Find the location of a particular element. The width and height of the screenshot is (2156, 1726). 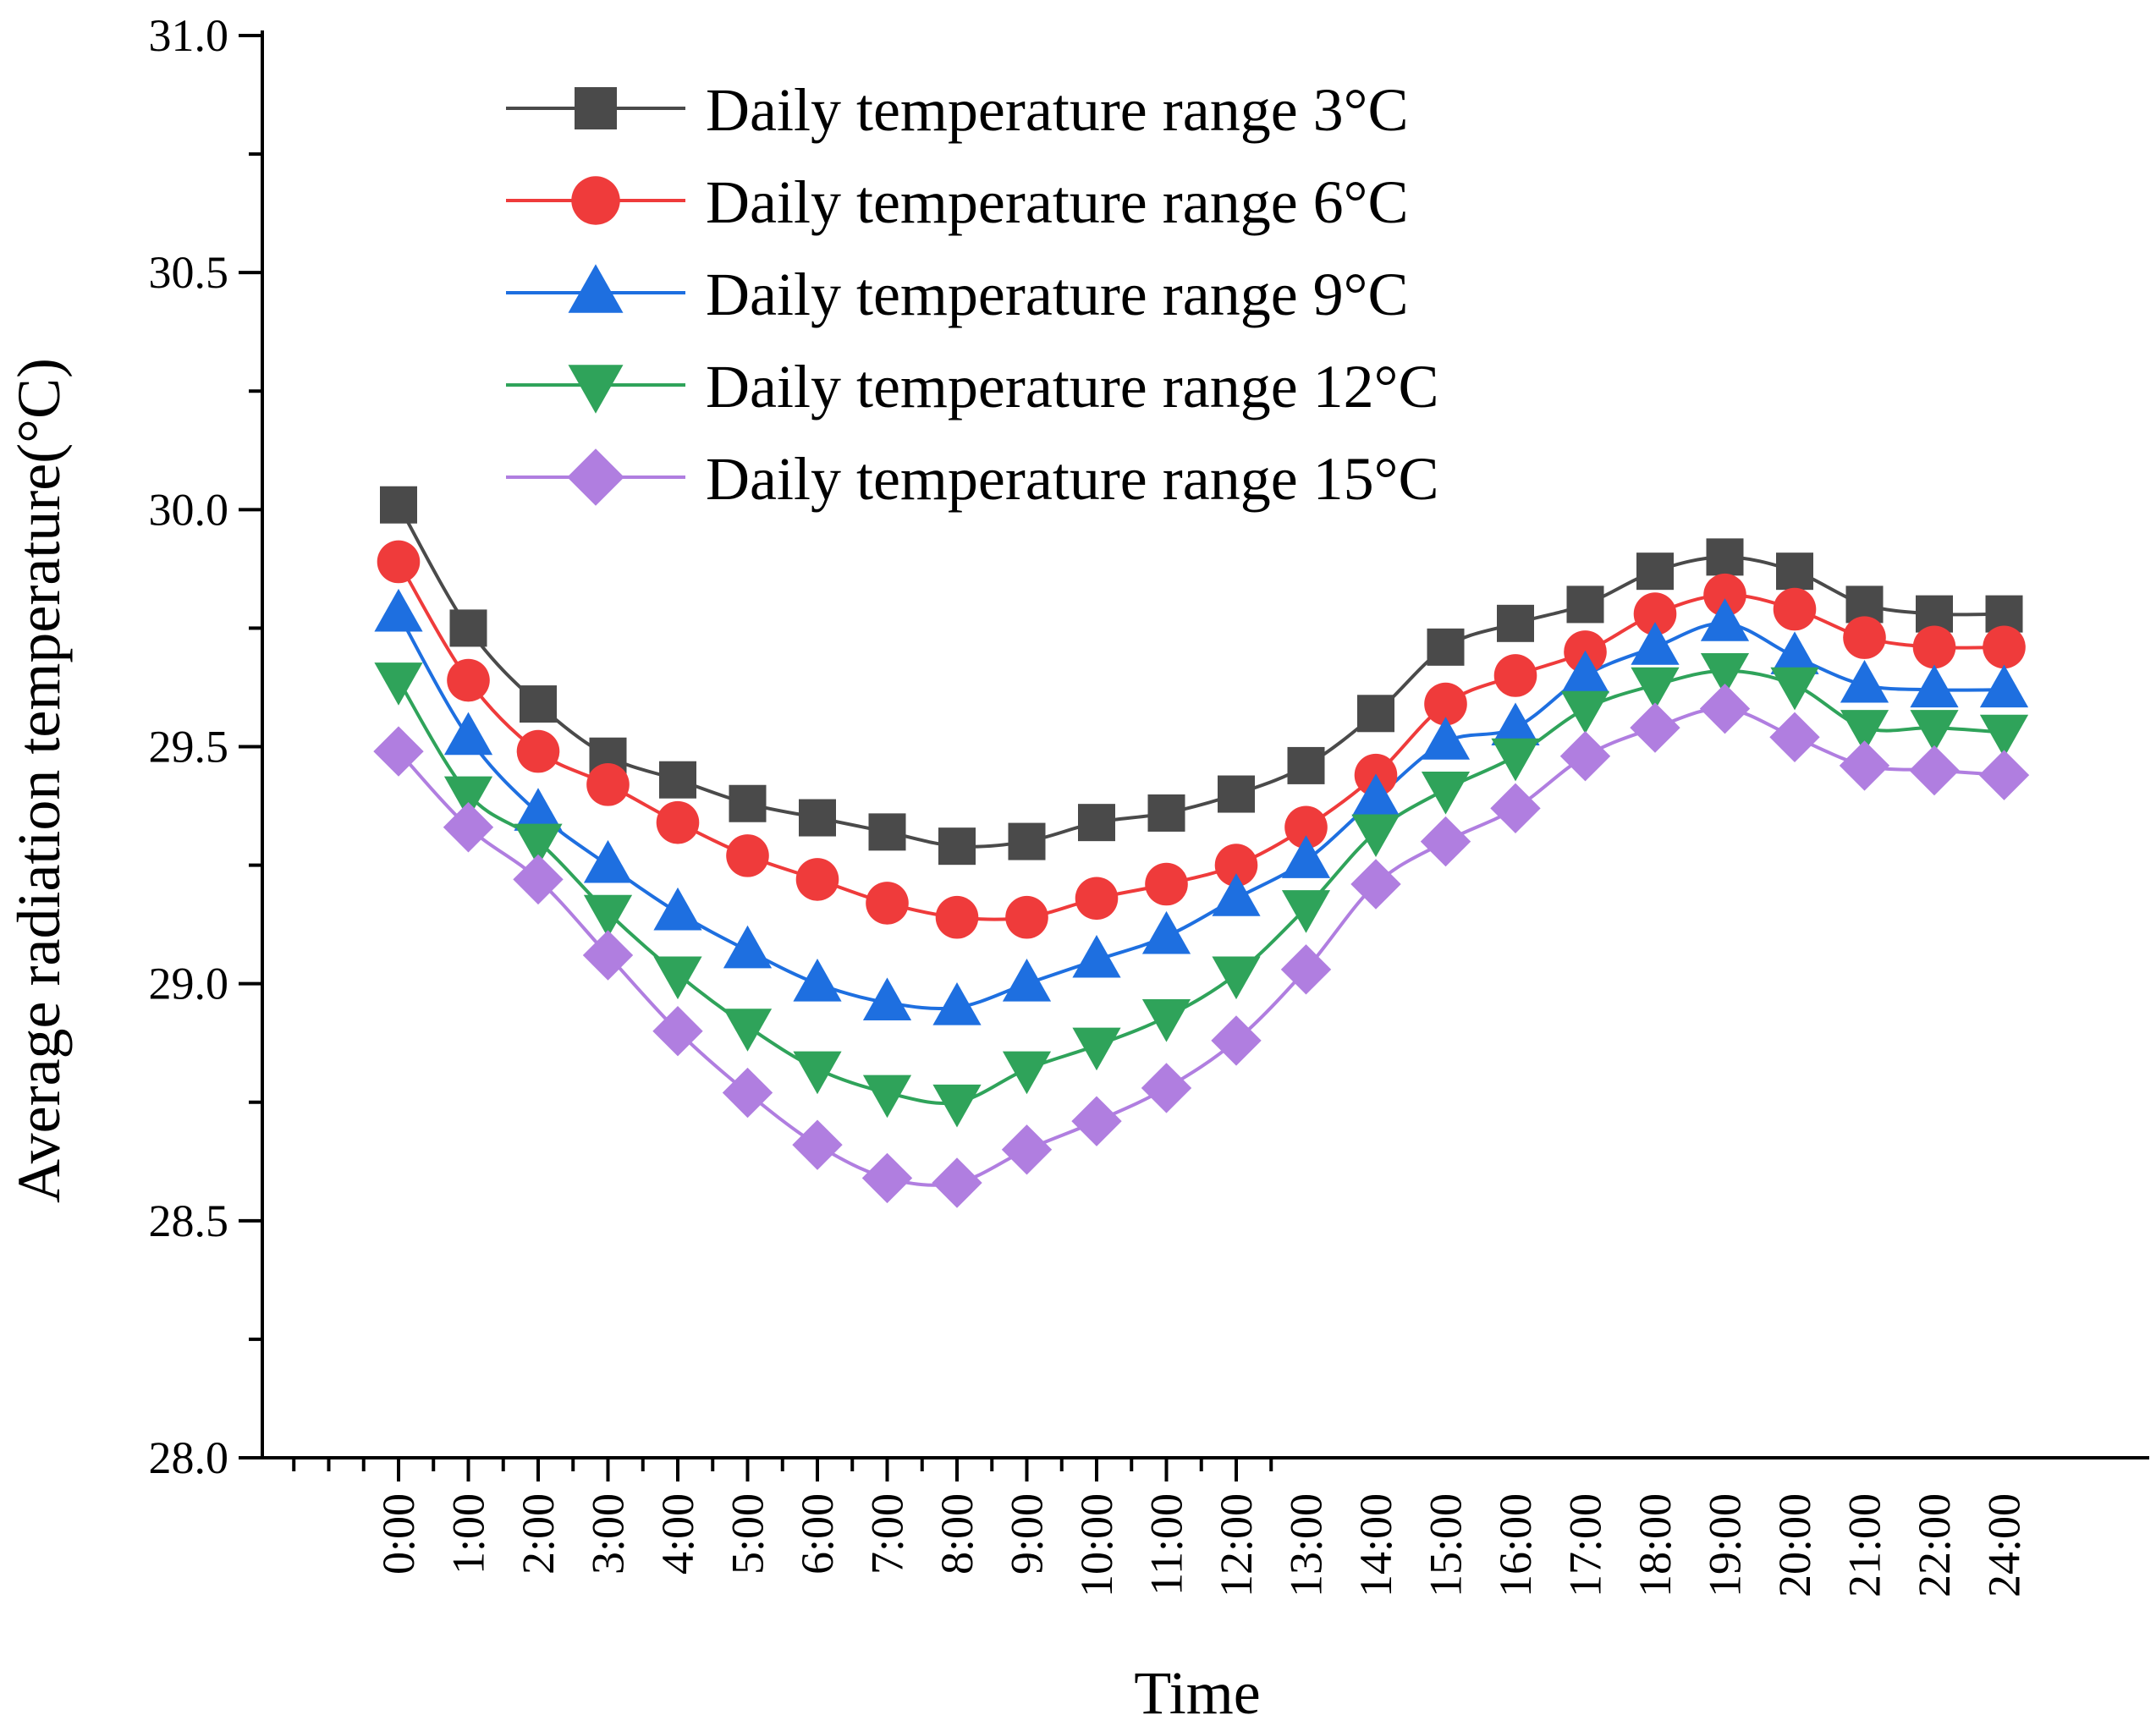

x-tick-label: 10:00 is located at coordinates (1096, 1545).